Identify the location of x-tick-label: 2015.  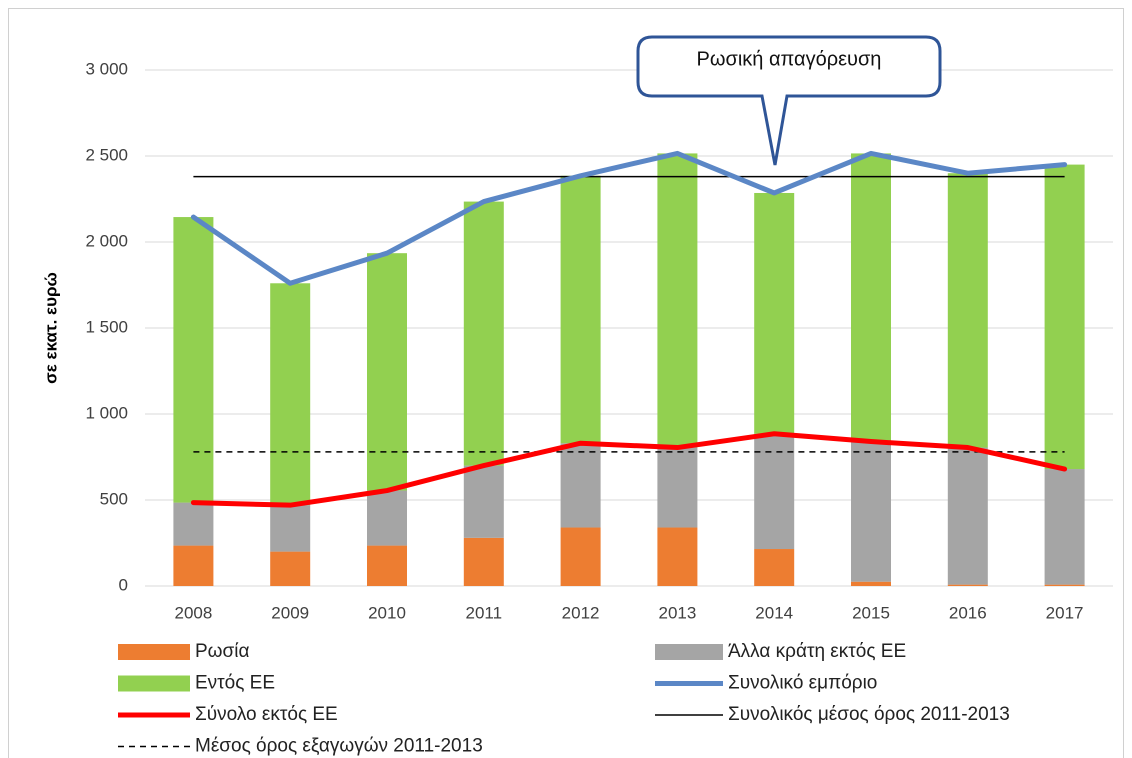
(871, 612).